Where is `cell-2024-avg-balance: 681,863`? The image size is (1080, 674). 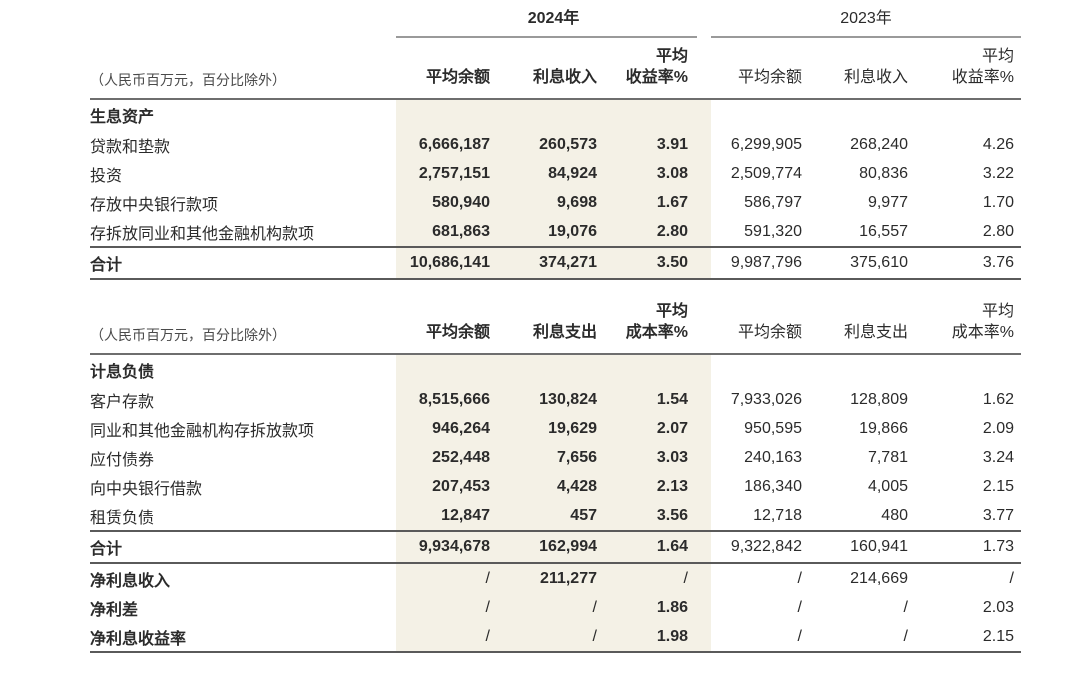 cell-2024-avg-balance: 681,863 is located at coordinates (443, 231).